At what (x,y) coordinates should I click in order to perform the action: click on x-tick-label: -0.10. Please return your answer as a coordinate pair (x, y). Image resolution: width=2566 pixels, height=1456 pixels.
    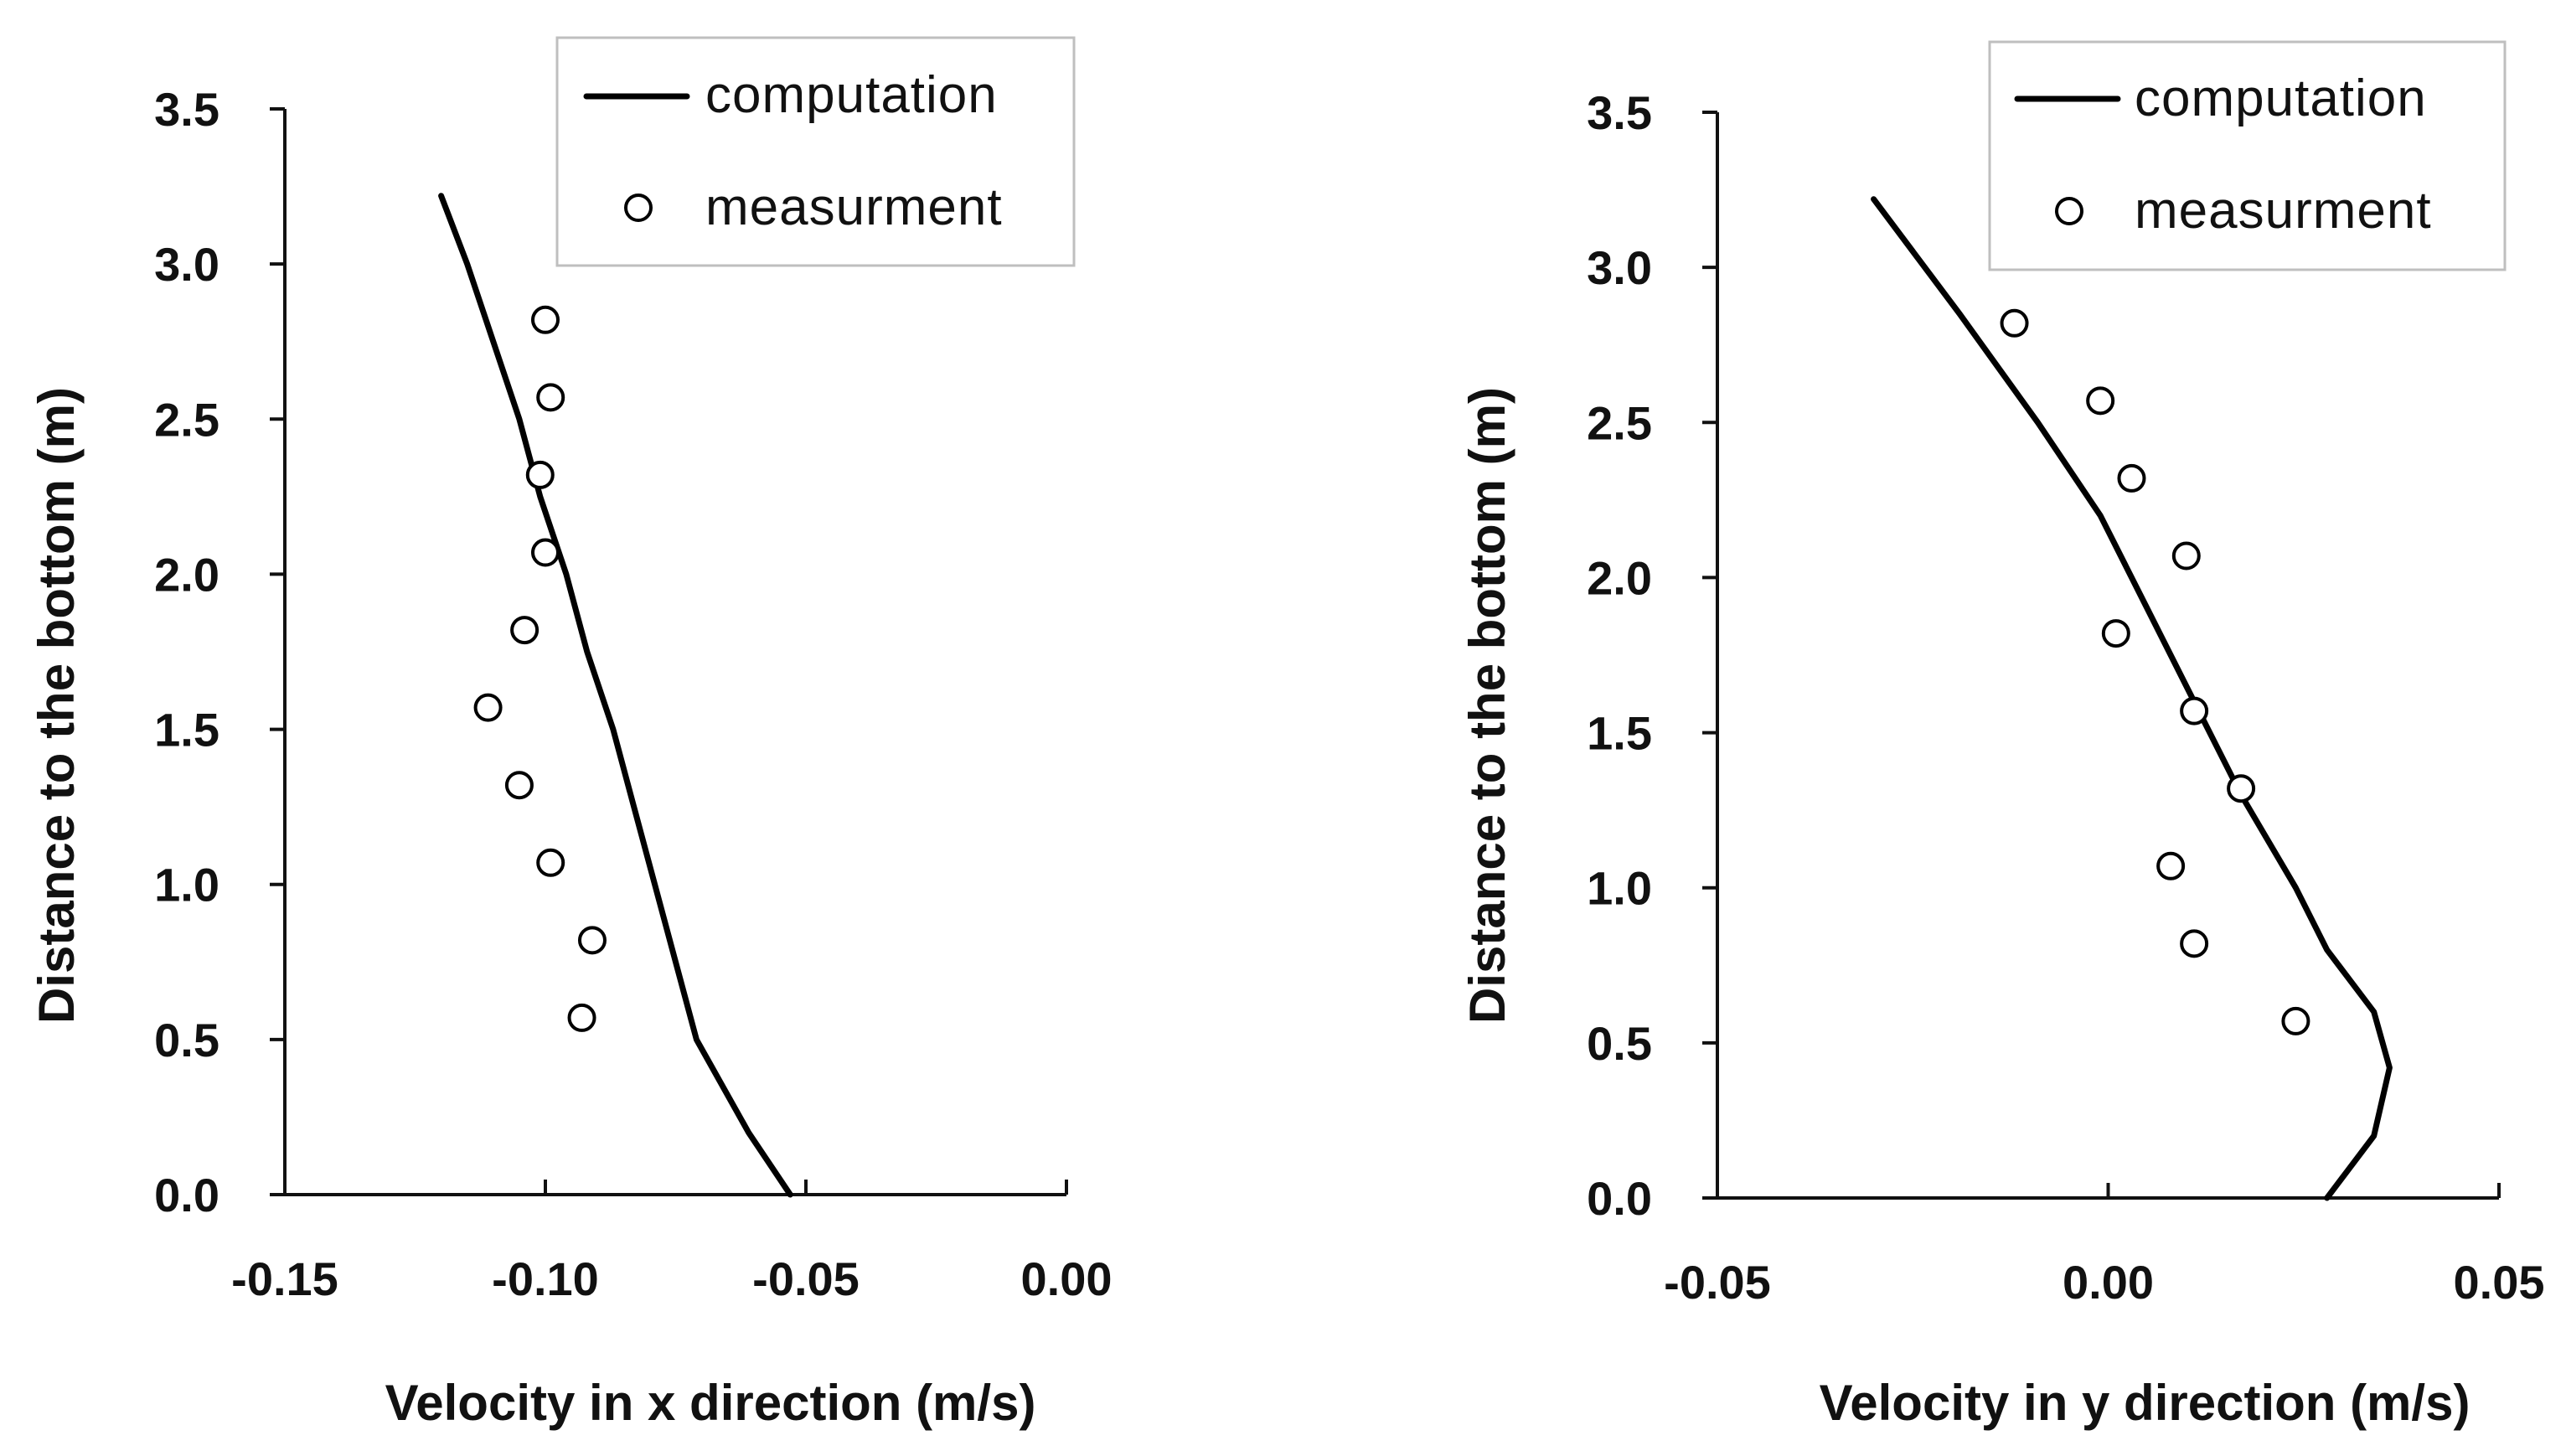
    Looking at the image, I should click on (545, 1278).